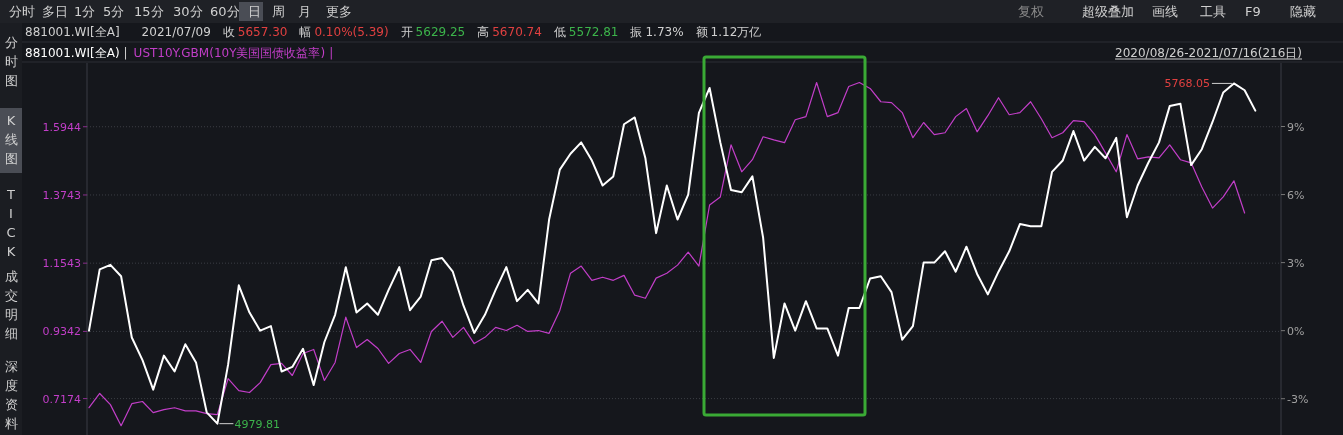  What do you see at coordinates (593, 32) in the screenshot?
I see `text: 5572.81` at bounding box center [593, 32].